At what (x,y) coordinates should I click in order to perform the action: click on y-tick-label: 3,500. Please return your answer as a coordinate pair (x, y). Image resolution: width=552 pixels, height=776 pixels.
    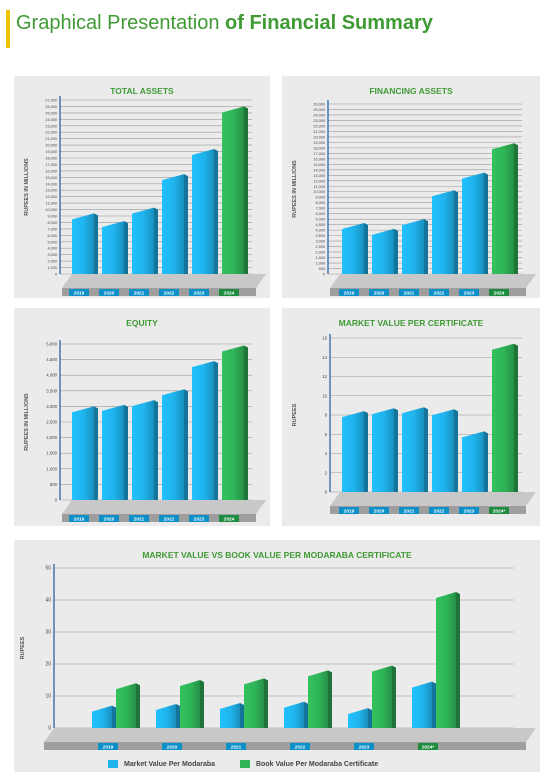
    Looking at the image, I should click on (320, 236).